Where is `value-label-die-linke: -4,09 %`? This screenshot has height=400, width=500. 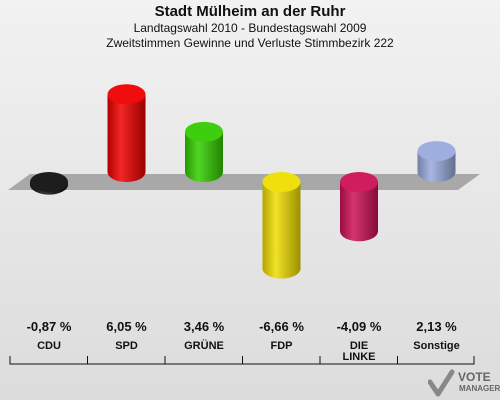 value-label-die-linke: -4,09 % is located at coordinates (359, 326).